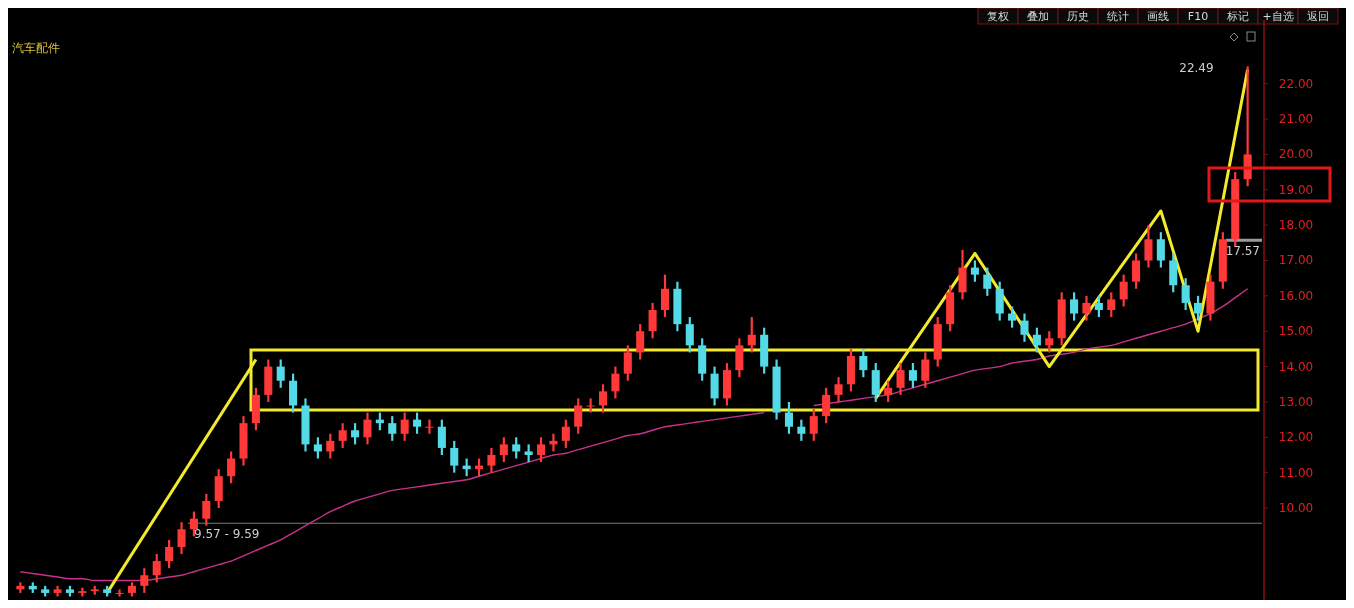 This screenshot has height=608, width=1354. What do you see at coordinates (1296, 401) in the screenshot?
I see `y-tick-label: 13.00` at bounding box center [1296, 401].